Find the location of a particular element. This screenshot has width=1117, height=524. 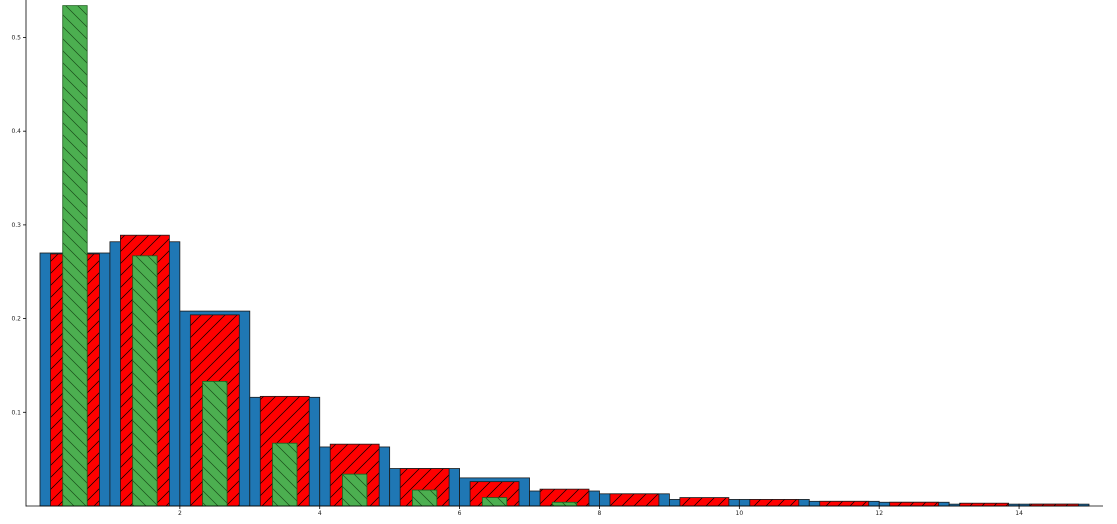

x-tick-label: 4 is located at coordinates (320, 513).